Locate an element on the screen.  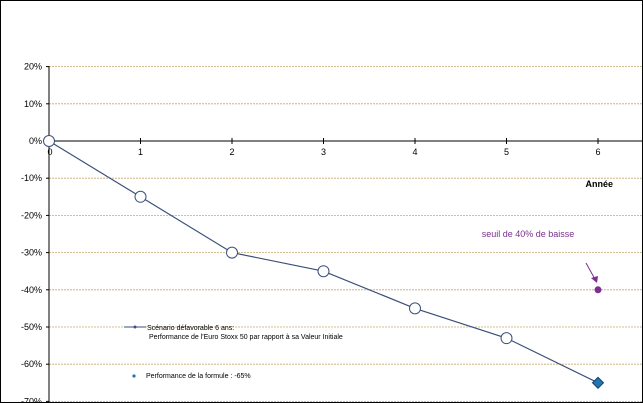
x-tick-label: 4 is located at coordinates (414, 152).